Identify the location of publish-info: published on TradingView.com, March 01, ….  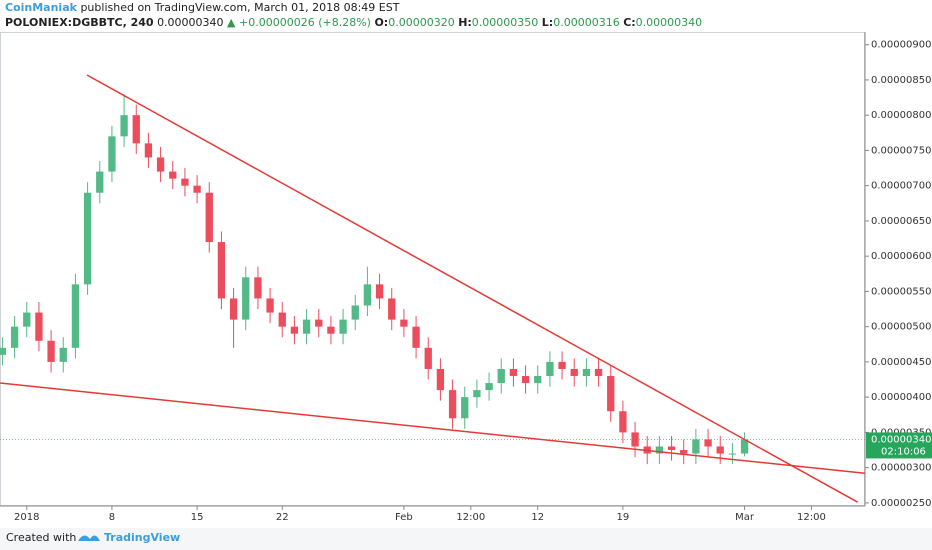
(239, 7).